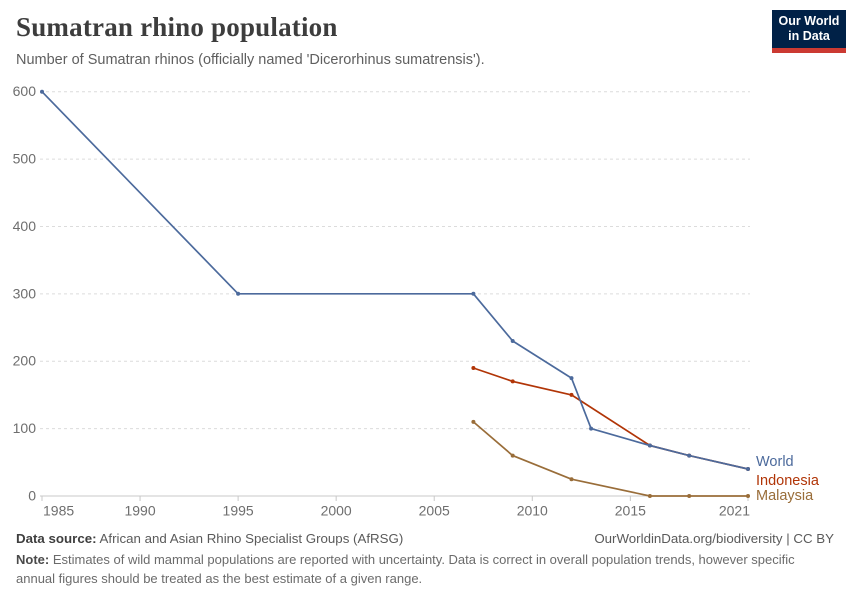 Image resolution: width=850 pixels, height=600 pixels. Describe the element at coordinates (809, 21) in the screenshot. I see `owid-logo-line1: Our World` at that location.